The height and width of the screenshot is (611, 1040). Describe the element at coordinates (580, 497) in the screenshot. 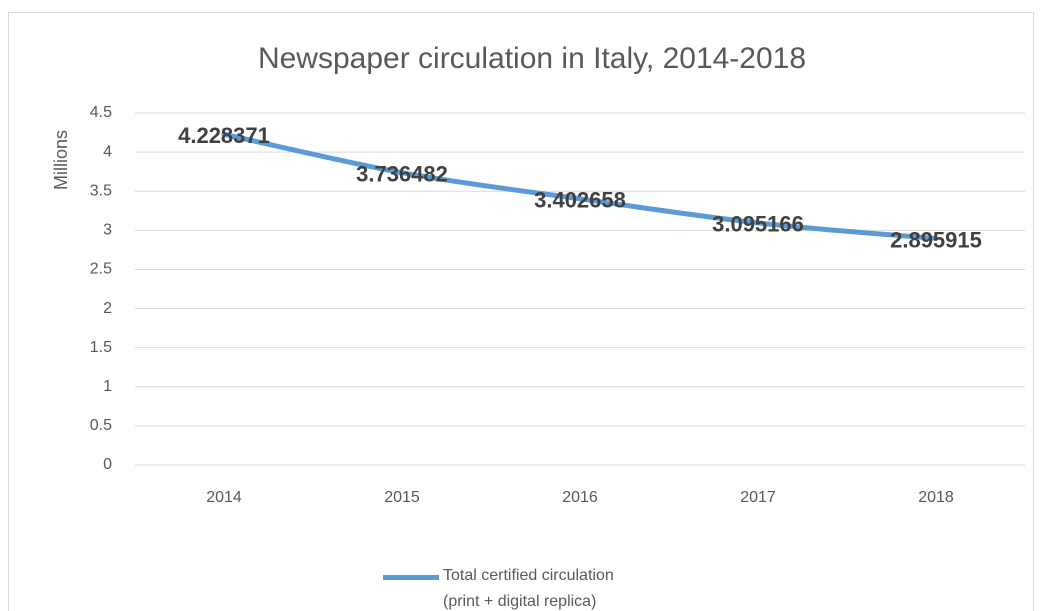

I see `x-tick-label: 2016` at that location.